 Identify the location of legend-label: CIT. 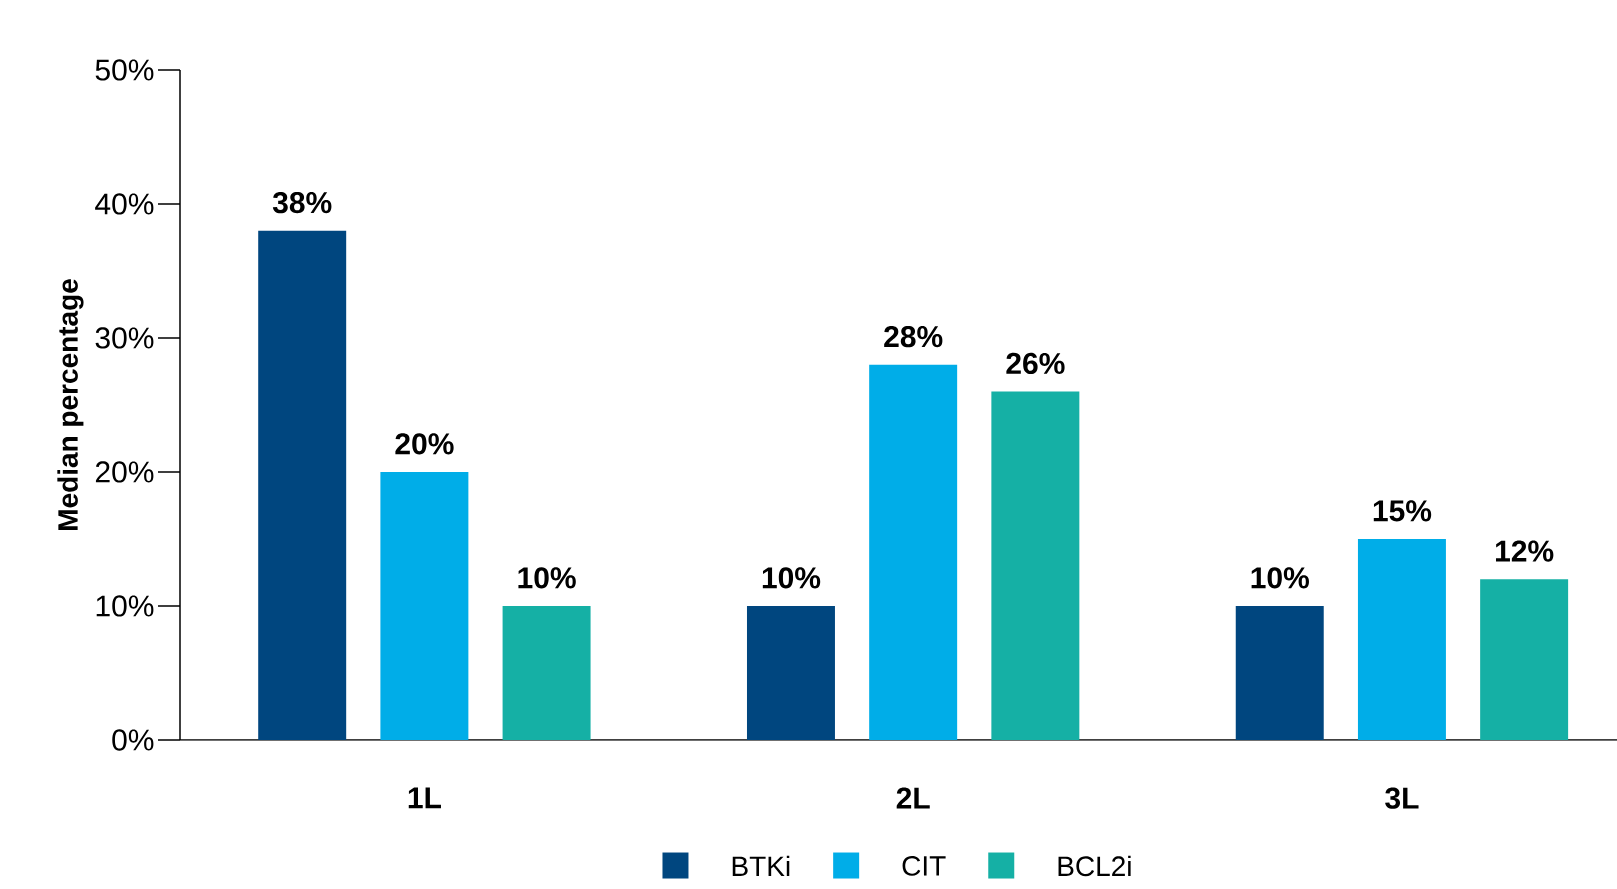
(924, 866).